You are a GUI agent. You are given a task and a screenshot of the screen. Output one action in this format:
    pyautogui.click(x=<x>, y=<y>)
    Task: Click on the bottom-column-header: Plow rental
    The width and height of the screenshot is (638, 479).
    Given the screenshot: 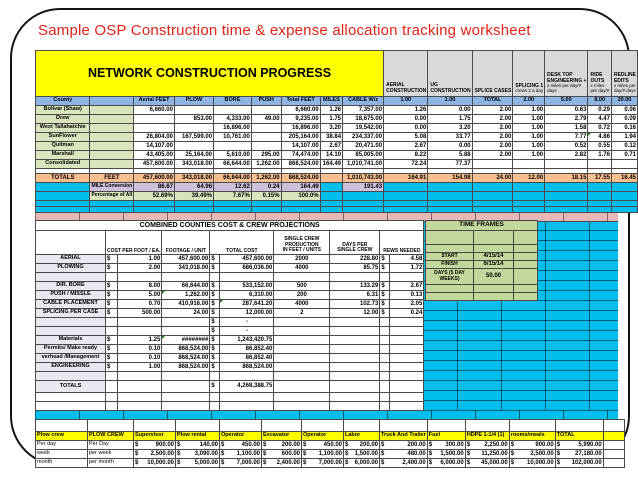 What is the action you would take?
    pyautogui.click(x=197, y=436)
    